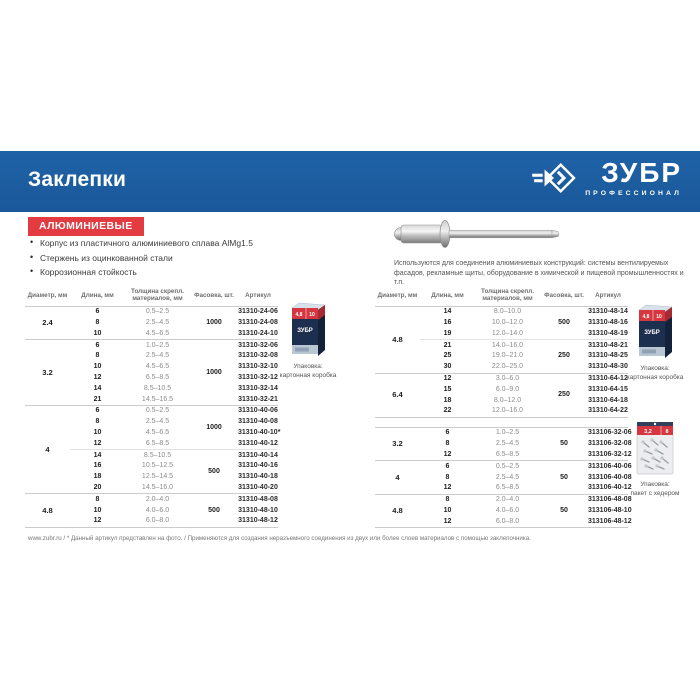  Describe the element at coordinates (151, 372) in the screenshot. I see `table-row: 3.2 6 1.0–2.5 1000 31310-32-06` at that location.